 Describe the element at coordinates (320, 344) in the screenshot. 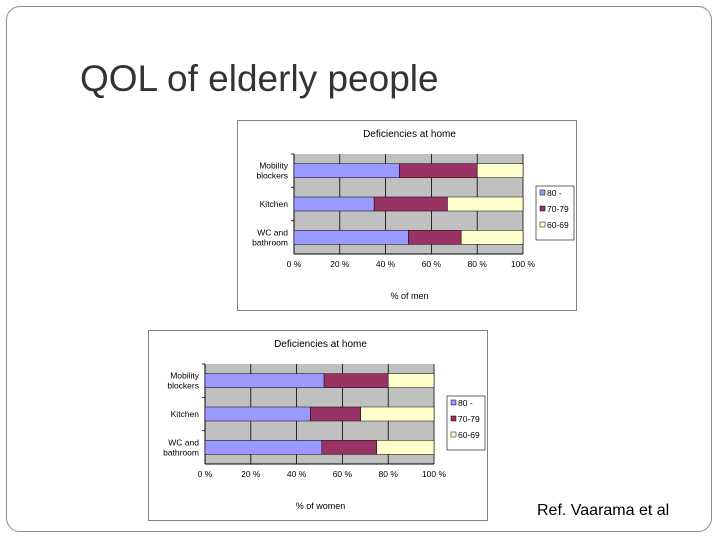

I see `chart-2-title: Deficiencies at home` at that location.